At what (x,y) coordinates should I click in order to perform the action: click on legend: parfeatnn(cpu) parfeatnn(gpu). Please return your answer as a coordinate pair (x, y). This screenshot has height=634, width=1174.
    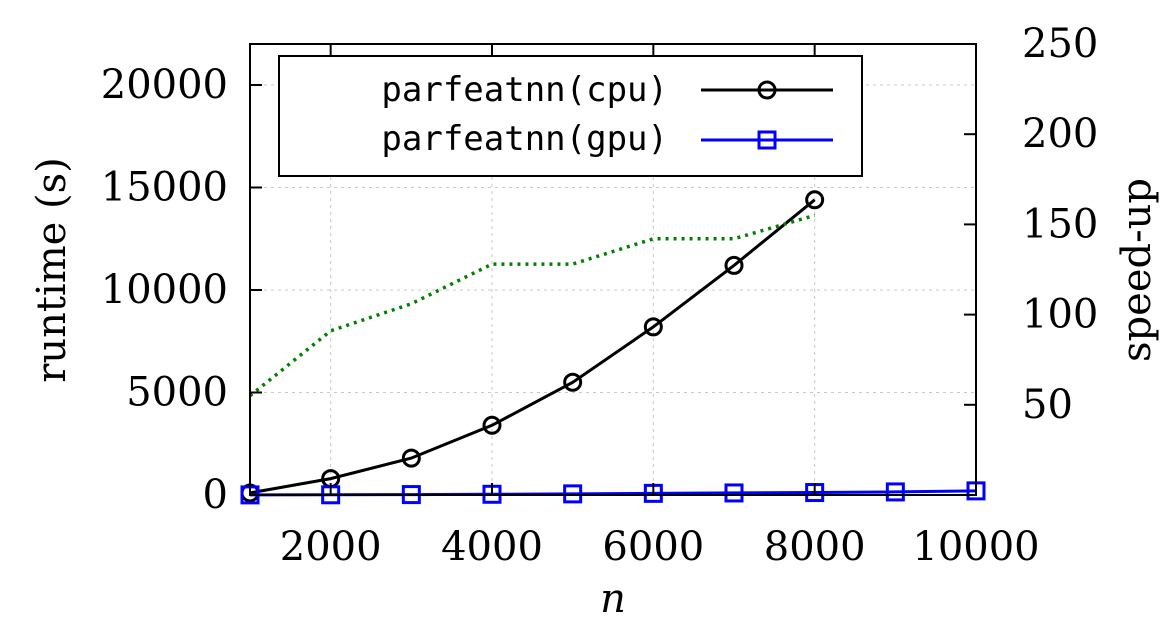
    Looking at the image, I should click on (570, 116).